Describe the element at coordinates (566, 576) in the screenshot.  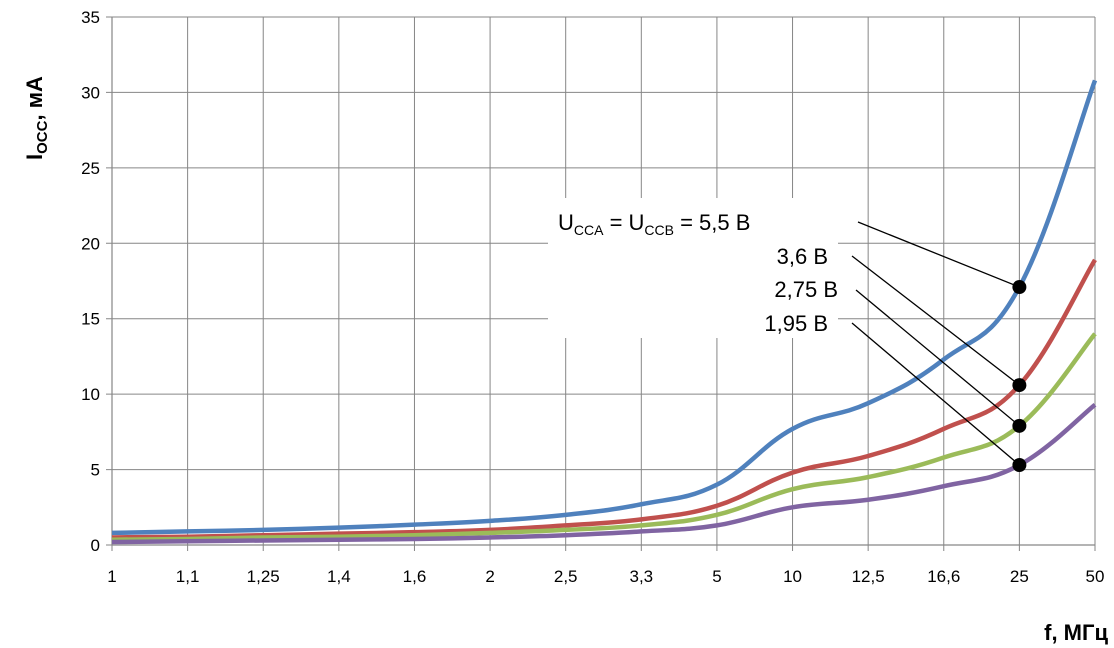
I see `x-tick-label: 2,5` at that location.